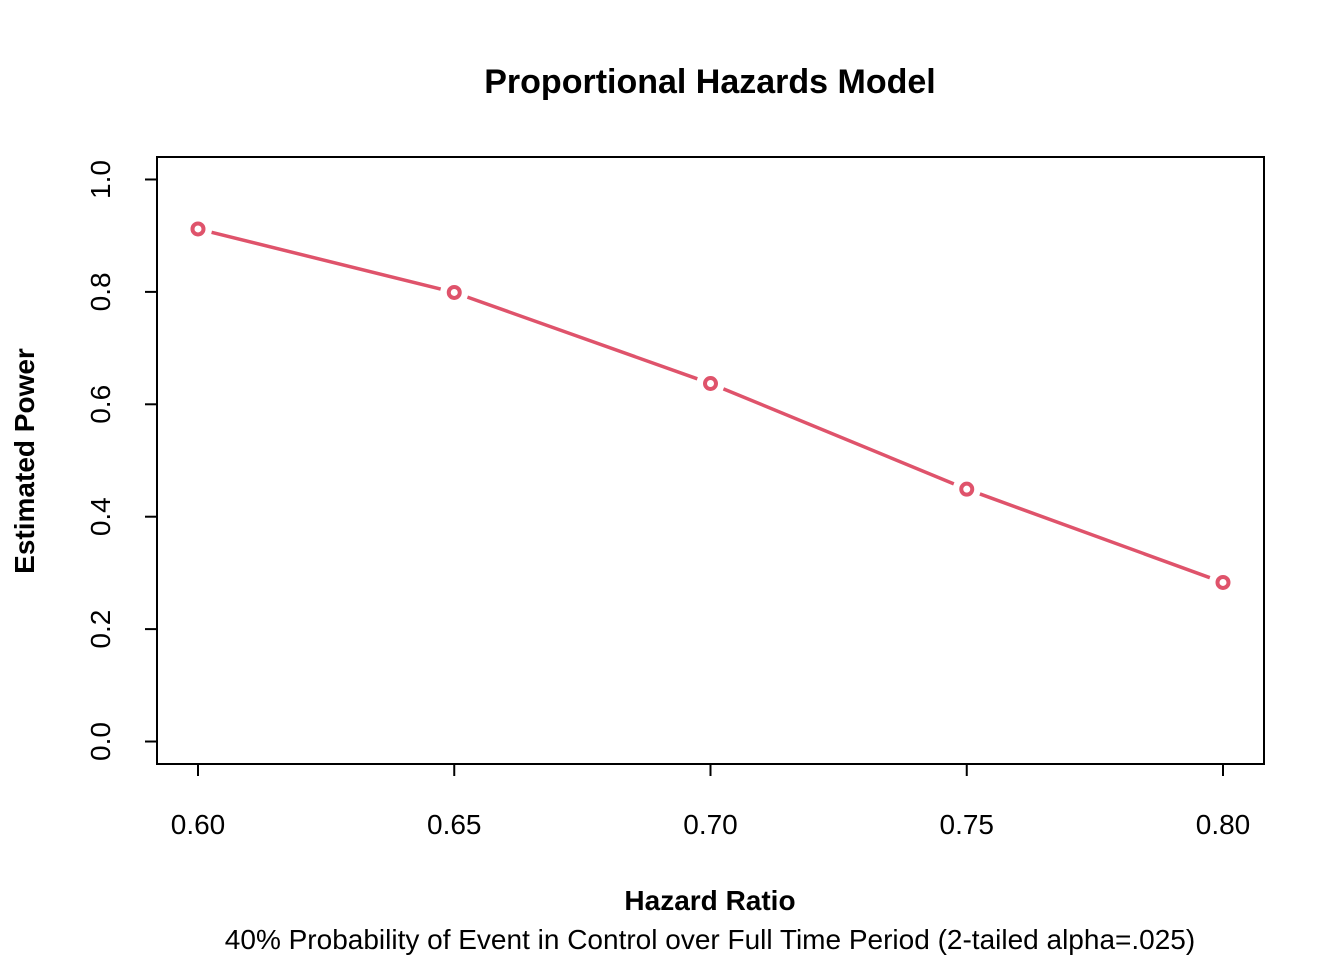 The height and width of the screenshot is (960, 1344). Describe the element at coordinates (711, 801) in the screenshot. I see `x-axis: 0.60 0.65 0.70 0.75 0.80` at that location.